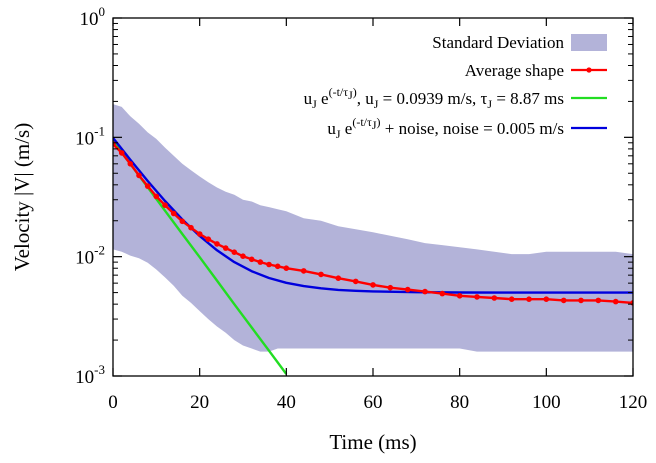  I want to click on y-axis-label: Velocity |V| (m/s), so click(22, 197).